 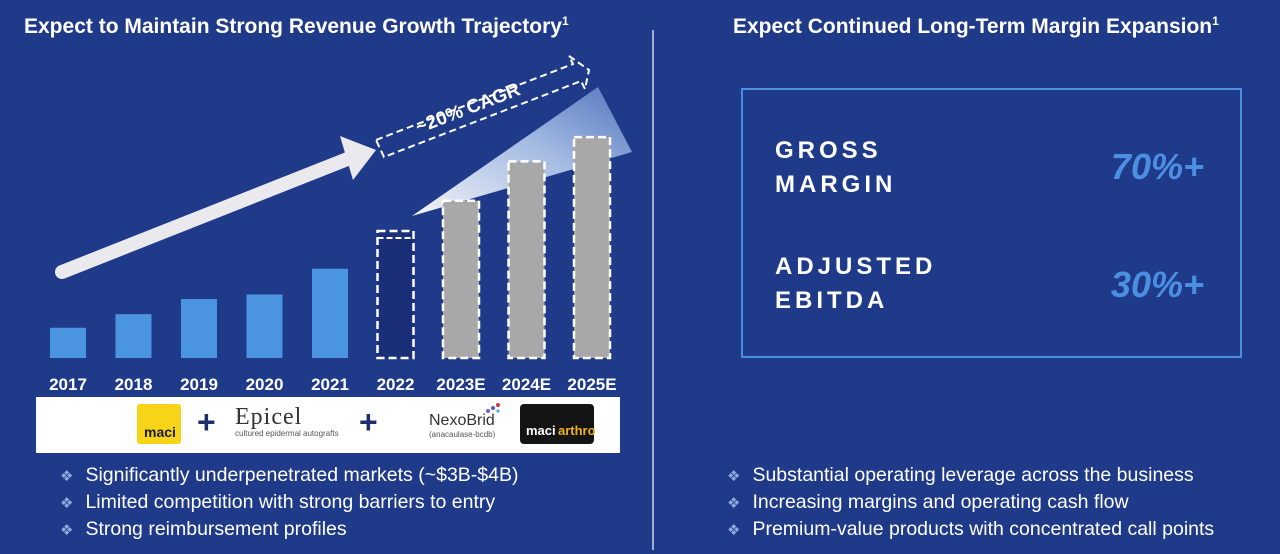 What do you see at coordinates (159, 424) in the screenshot?
I see `maci-logo: maci` at bounding box center [159, 424].